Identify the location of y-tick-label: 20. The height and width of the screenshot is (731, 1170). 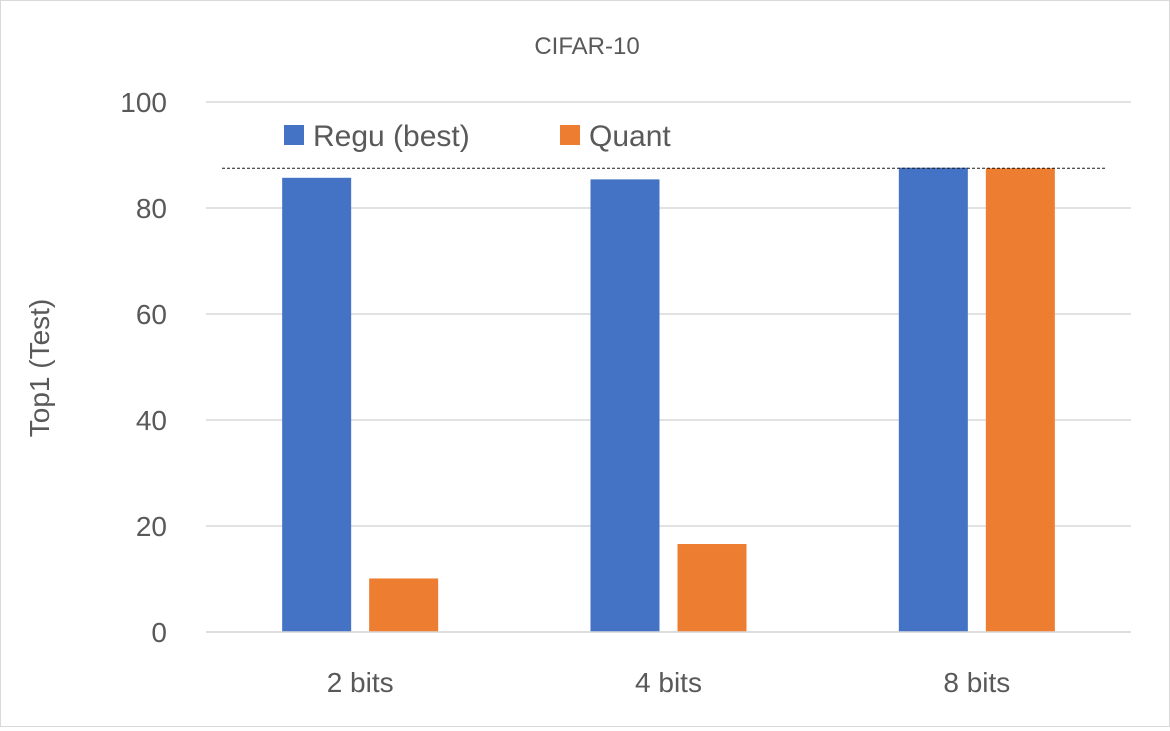
(151, 526).